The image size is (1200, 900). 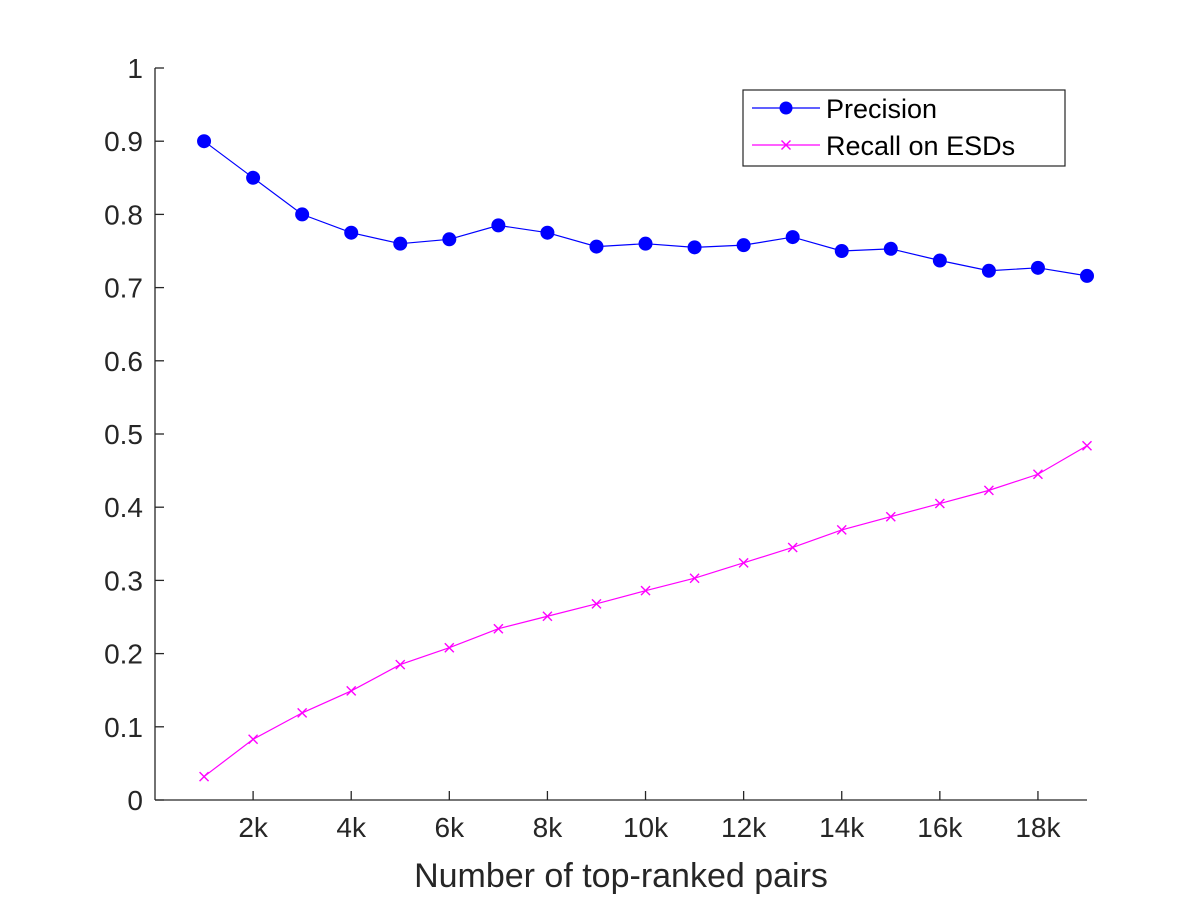 What do you see at coordinates (920, 146) in the screenshot?
I see `legend-recall-label: Recall on ESDs` at bounding box center [920, 146].